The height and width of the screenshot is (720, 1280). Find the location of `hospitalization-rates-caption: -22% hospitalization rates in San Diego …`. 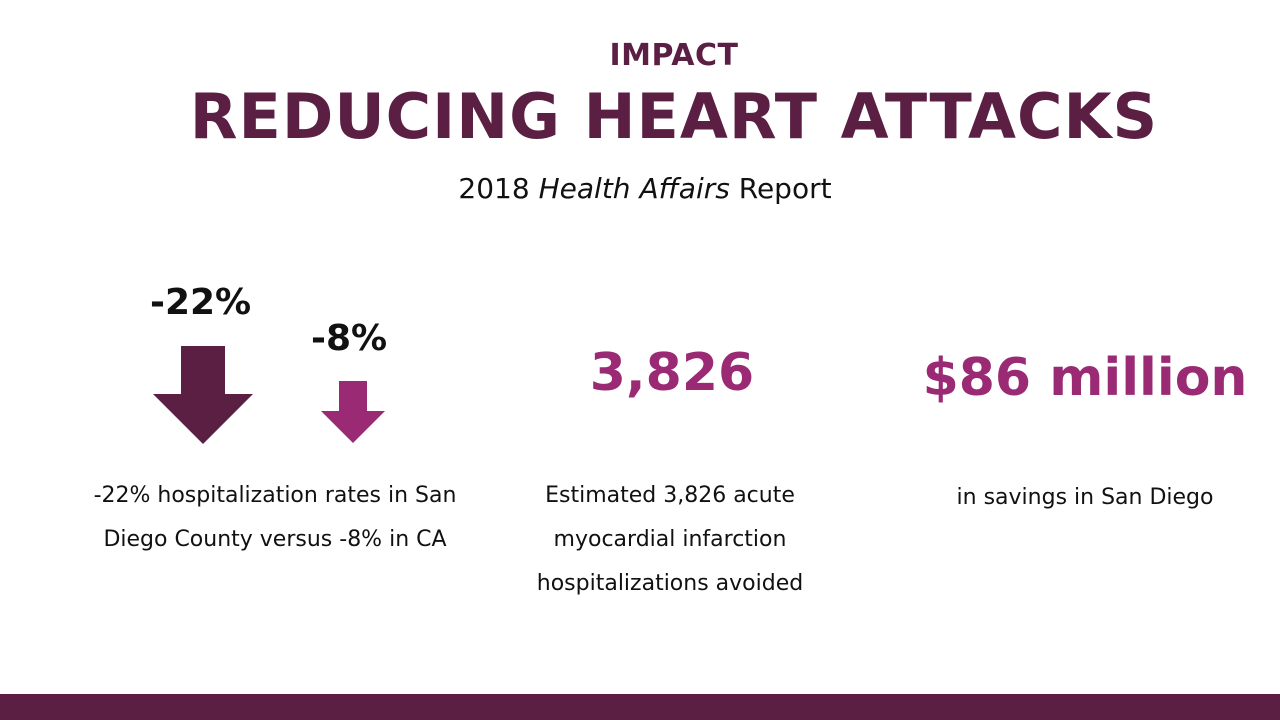

hospitalization-rates-caption: -22% hospitalization rates in San Diego … is located at coordinates (275, 517).